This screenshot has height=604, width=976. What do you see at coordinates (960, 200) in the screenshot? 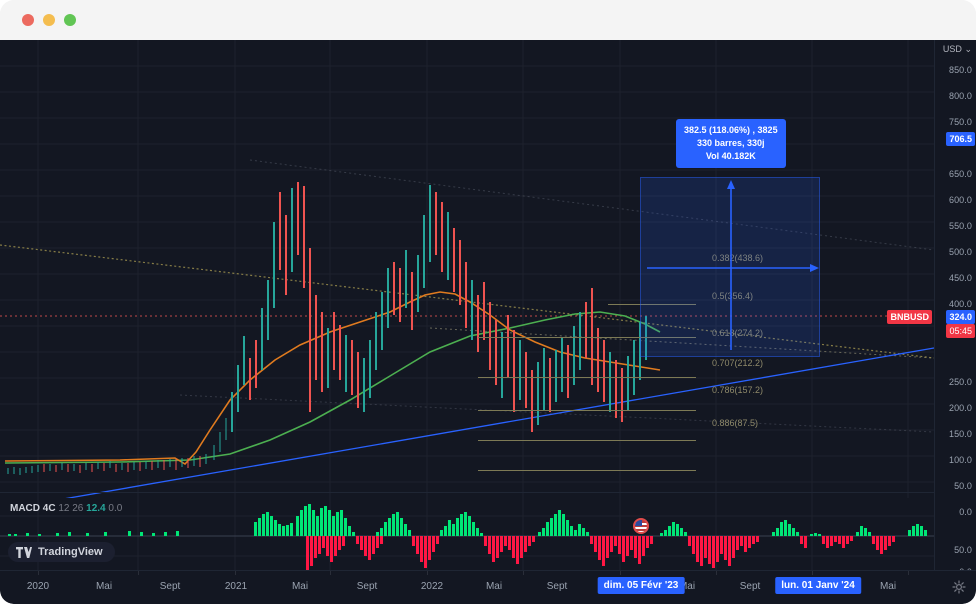
I see `price-tick-600: 600.0` at bounding box center [960, 200].